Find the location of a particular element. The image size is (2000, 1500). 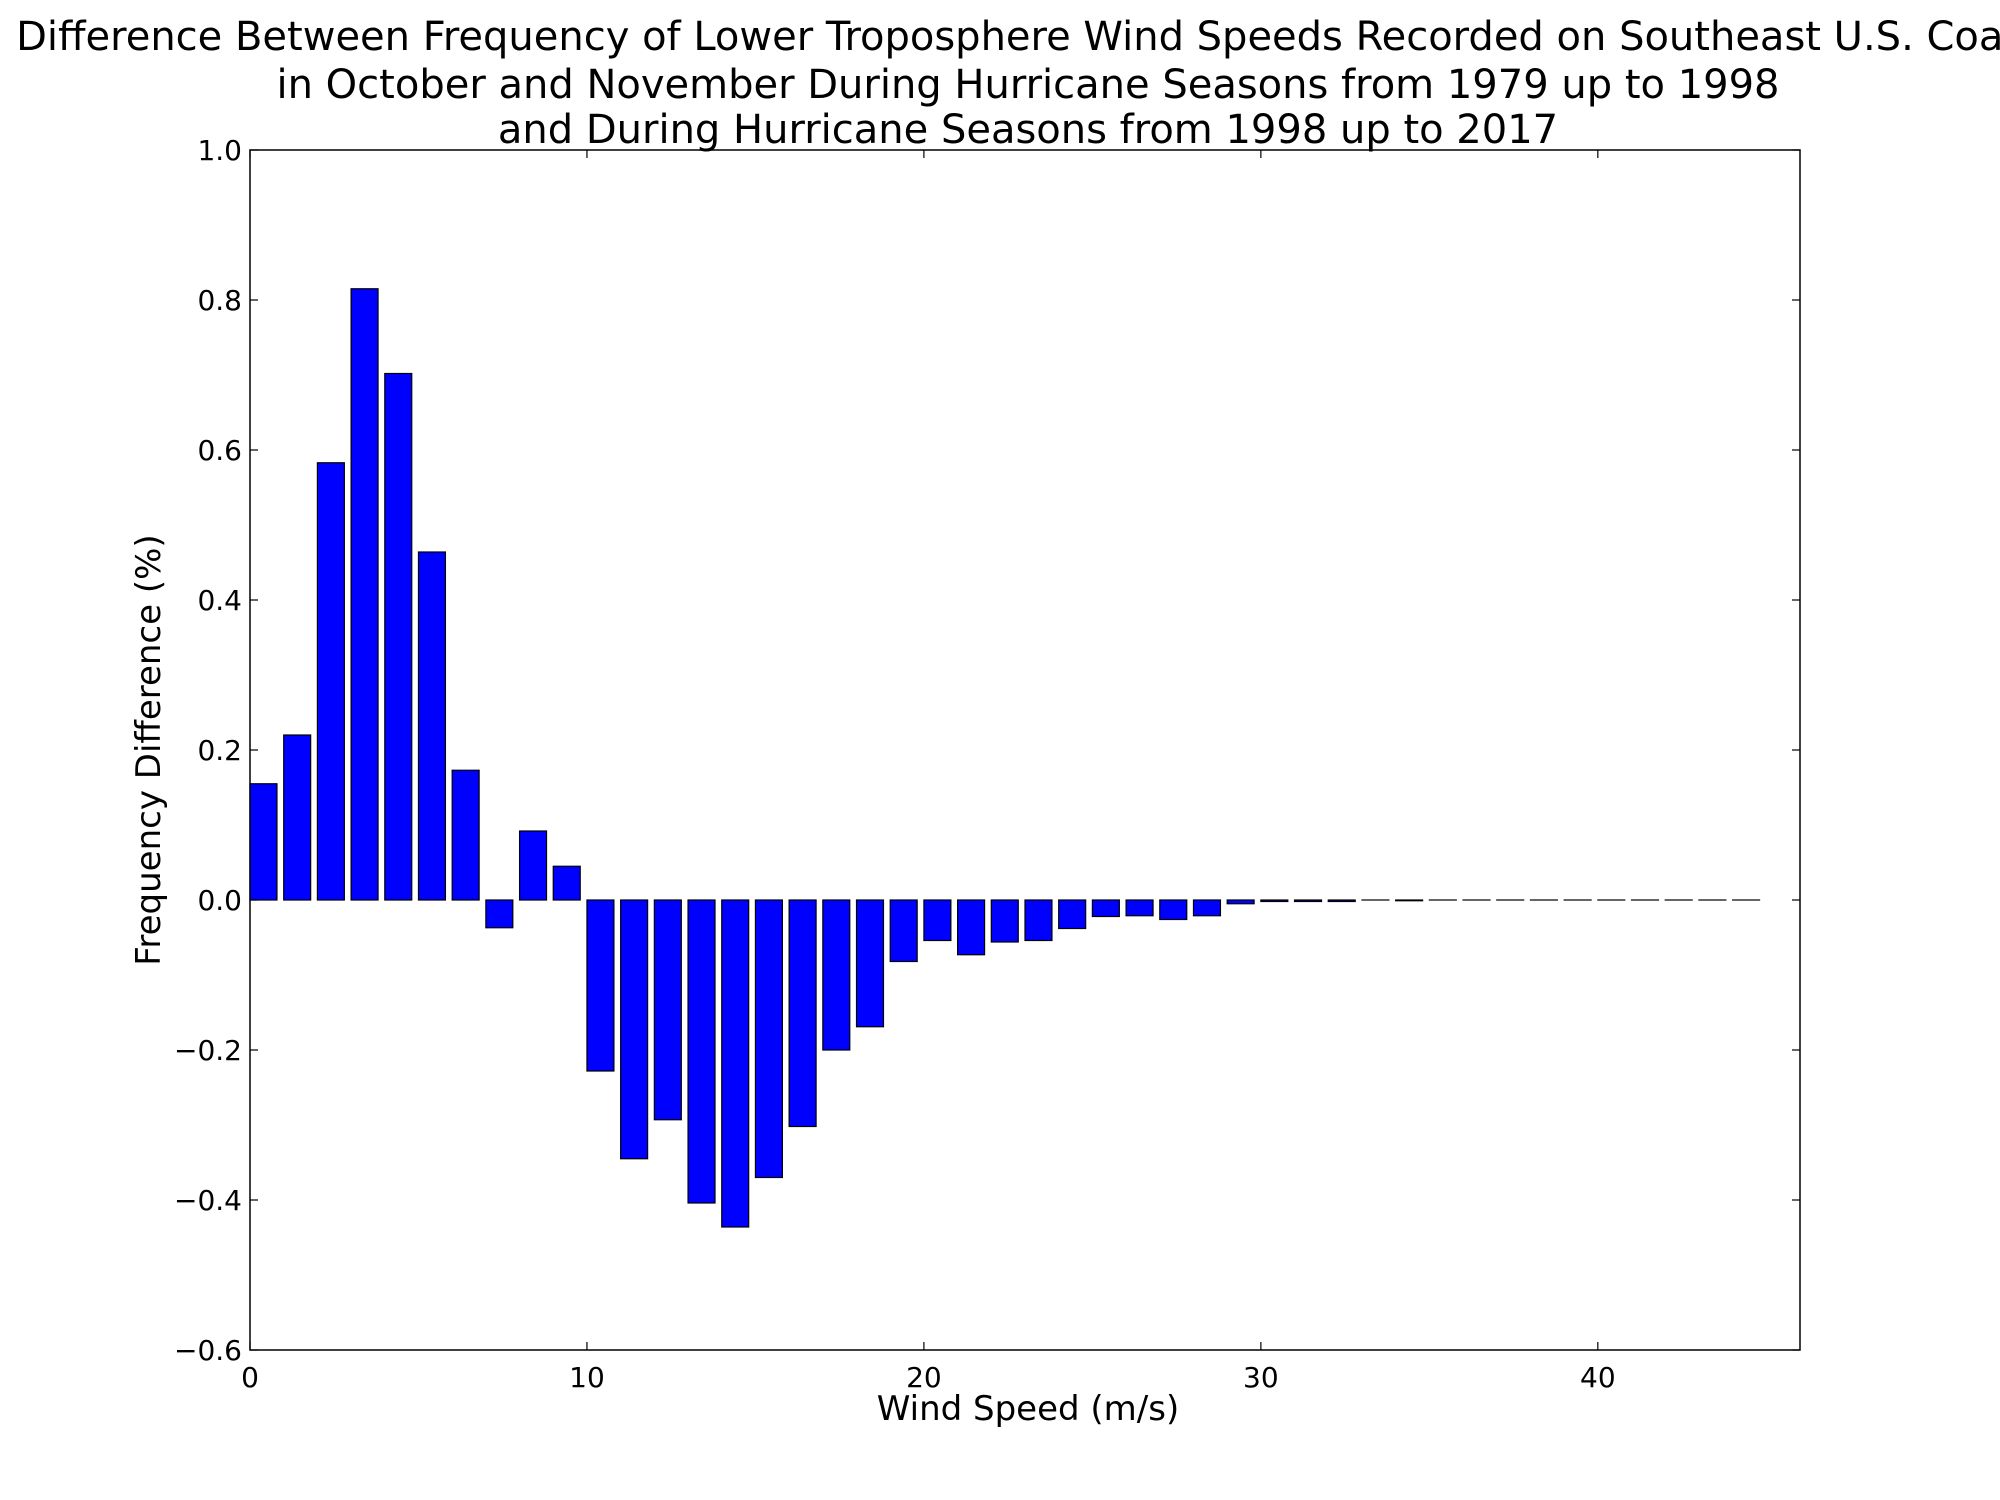

x-tick-label: 30 is located at coordinates (1261, 1377).